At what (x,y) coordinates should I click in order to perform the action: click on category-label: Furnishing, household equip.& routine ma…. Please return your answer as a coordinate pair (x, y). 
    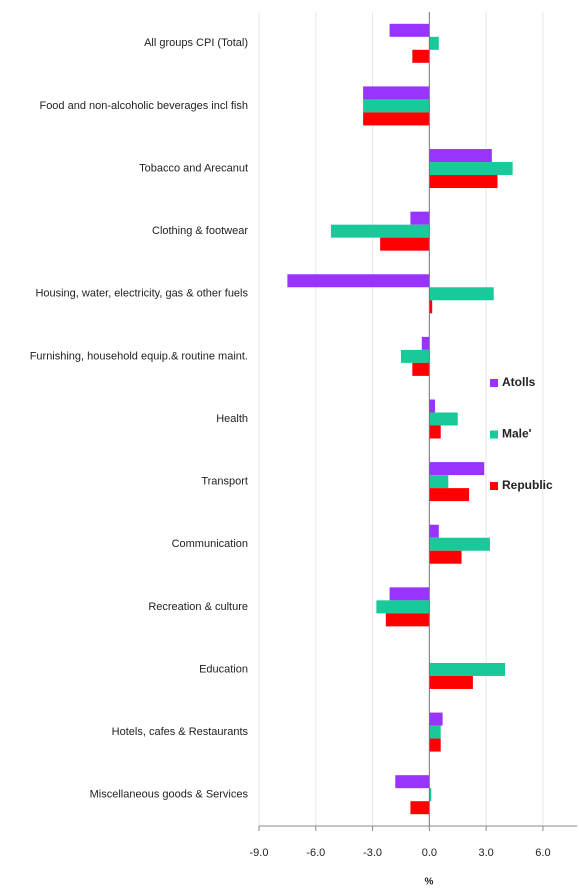
    Looking at the image, I should click on (139, 356).